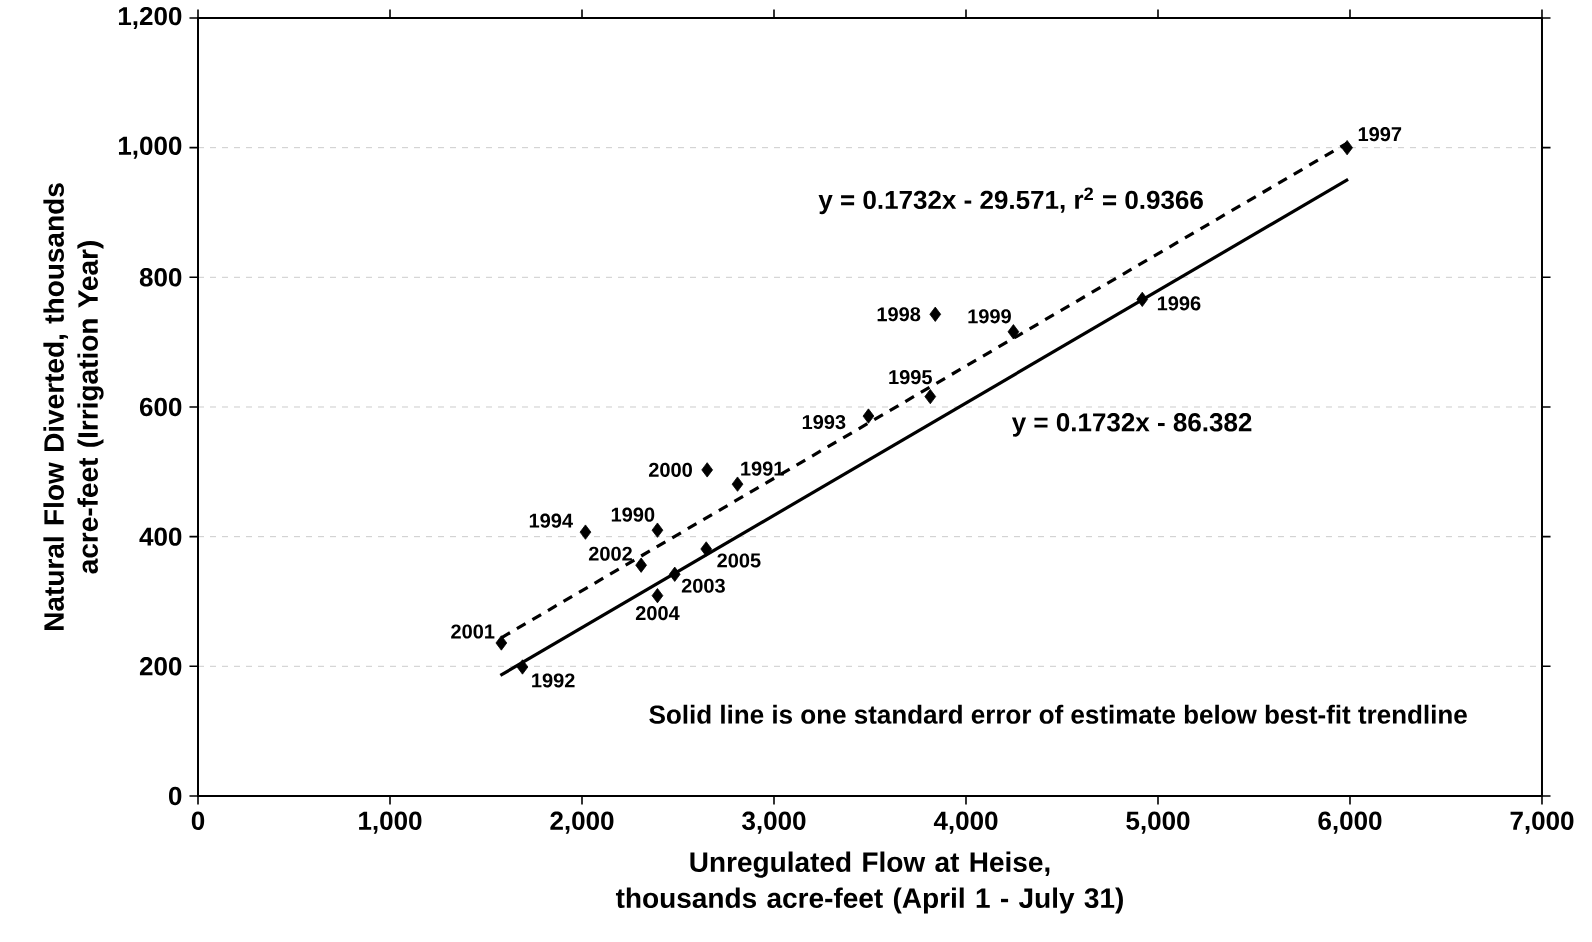  What do you see at coordinates (824, 422) in the screenshot?
I see `annotation: 1993` at bounding box center [824, 422].